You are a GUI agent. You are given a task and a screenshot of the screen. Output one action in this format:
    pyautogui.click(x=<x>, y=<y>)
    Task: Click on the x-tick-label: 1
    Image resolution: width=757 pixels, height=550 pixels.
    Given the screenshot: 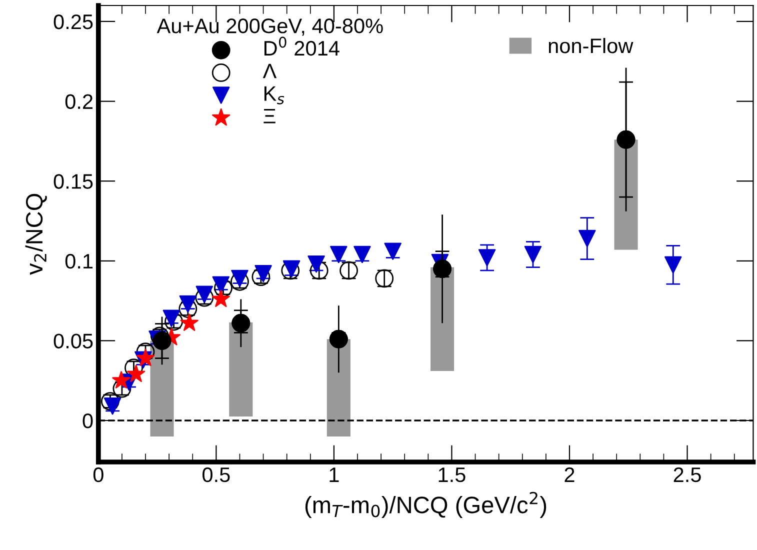 What is the action you would take?
    pyautogui.click(x=334, y=475)
    